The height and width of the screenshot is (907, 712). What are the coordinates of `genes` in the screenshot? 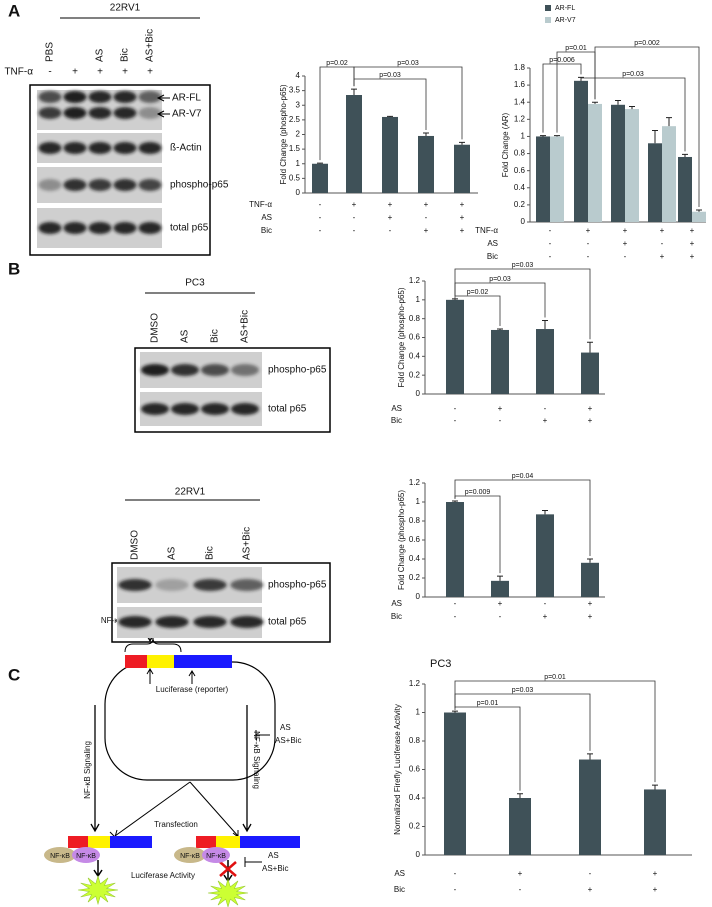 It's located at (172, 759).